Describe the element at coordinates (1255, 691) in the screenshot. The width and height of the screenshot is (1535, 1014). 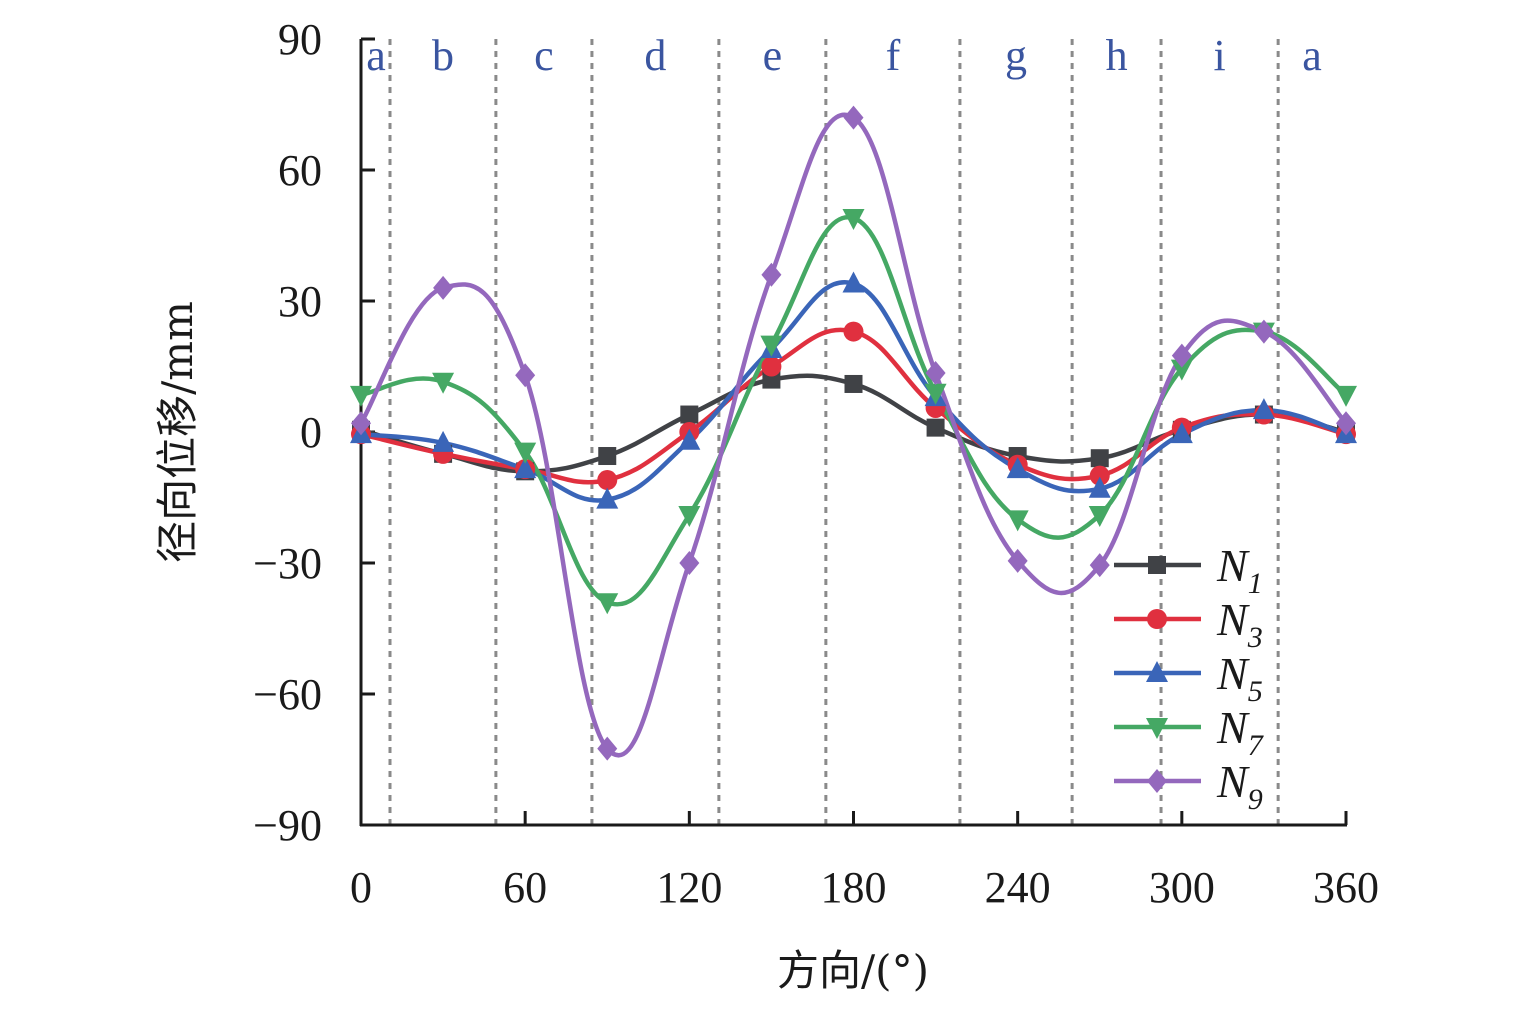
I see `legend-subscript: 5` at that location.